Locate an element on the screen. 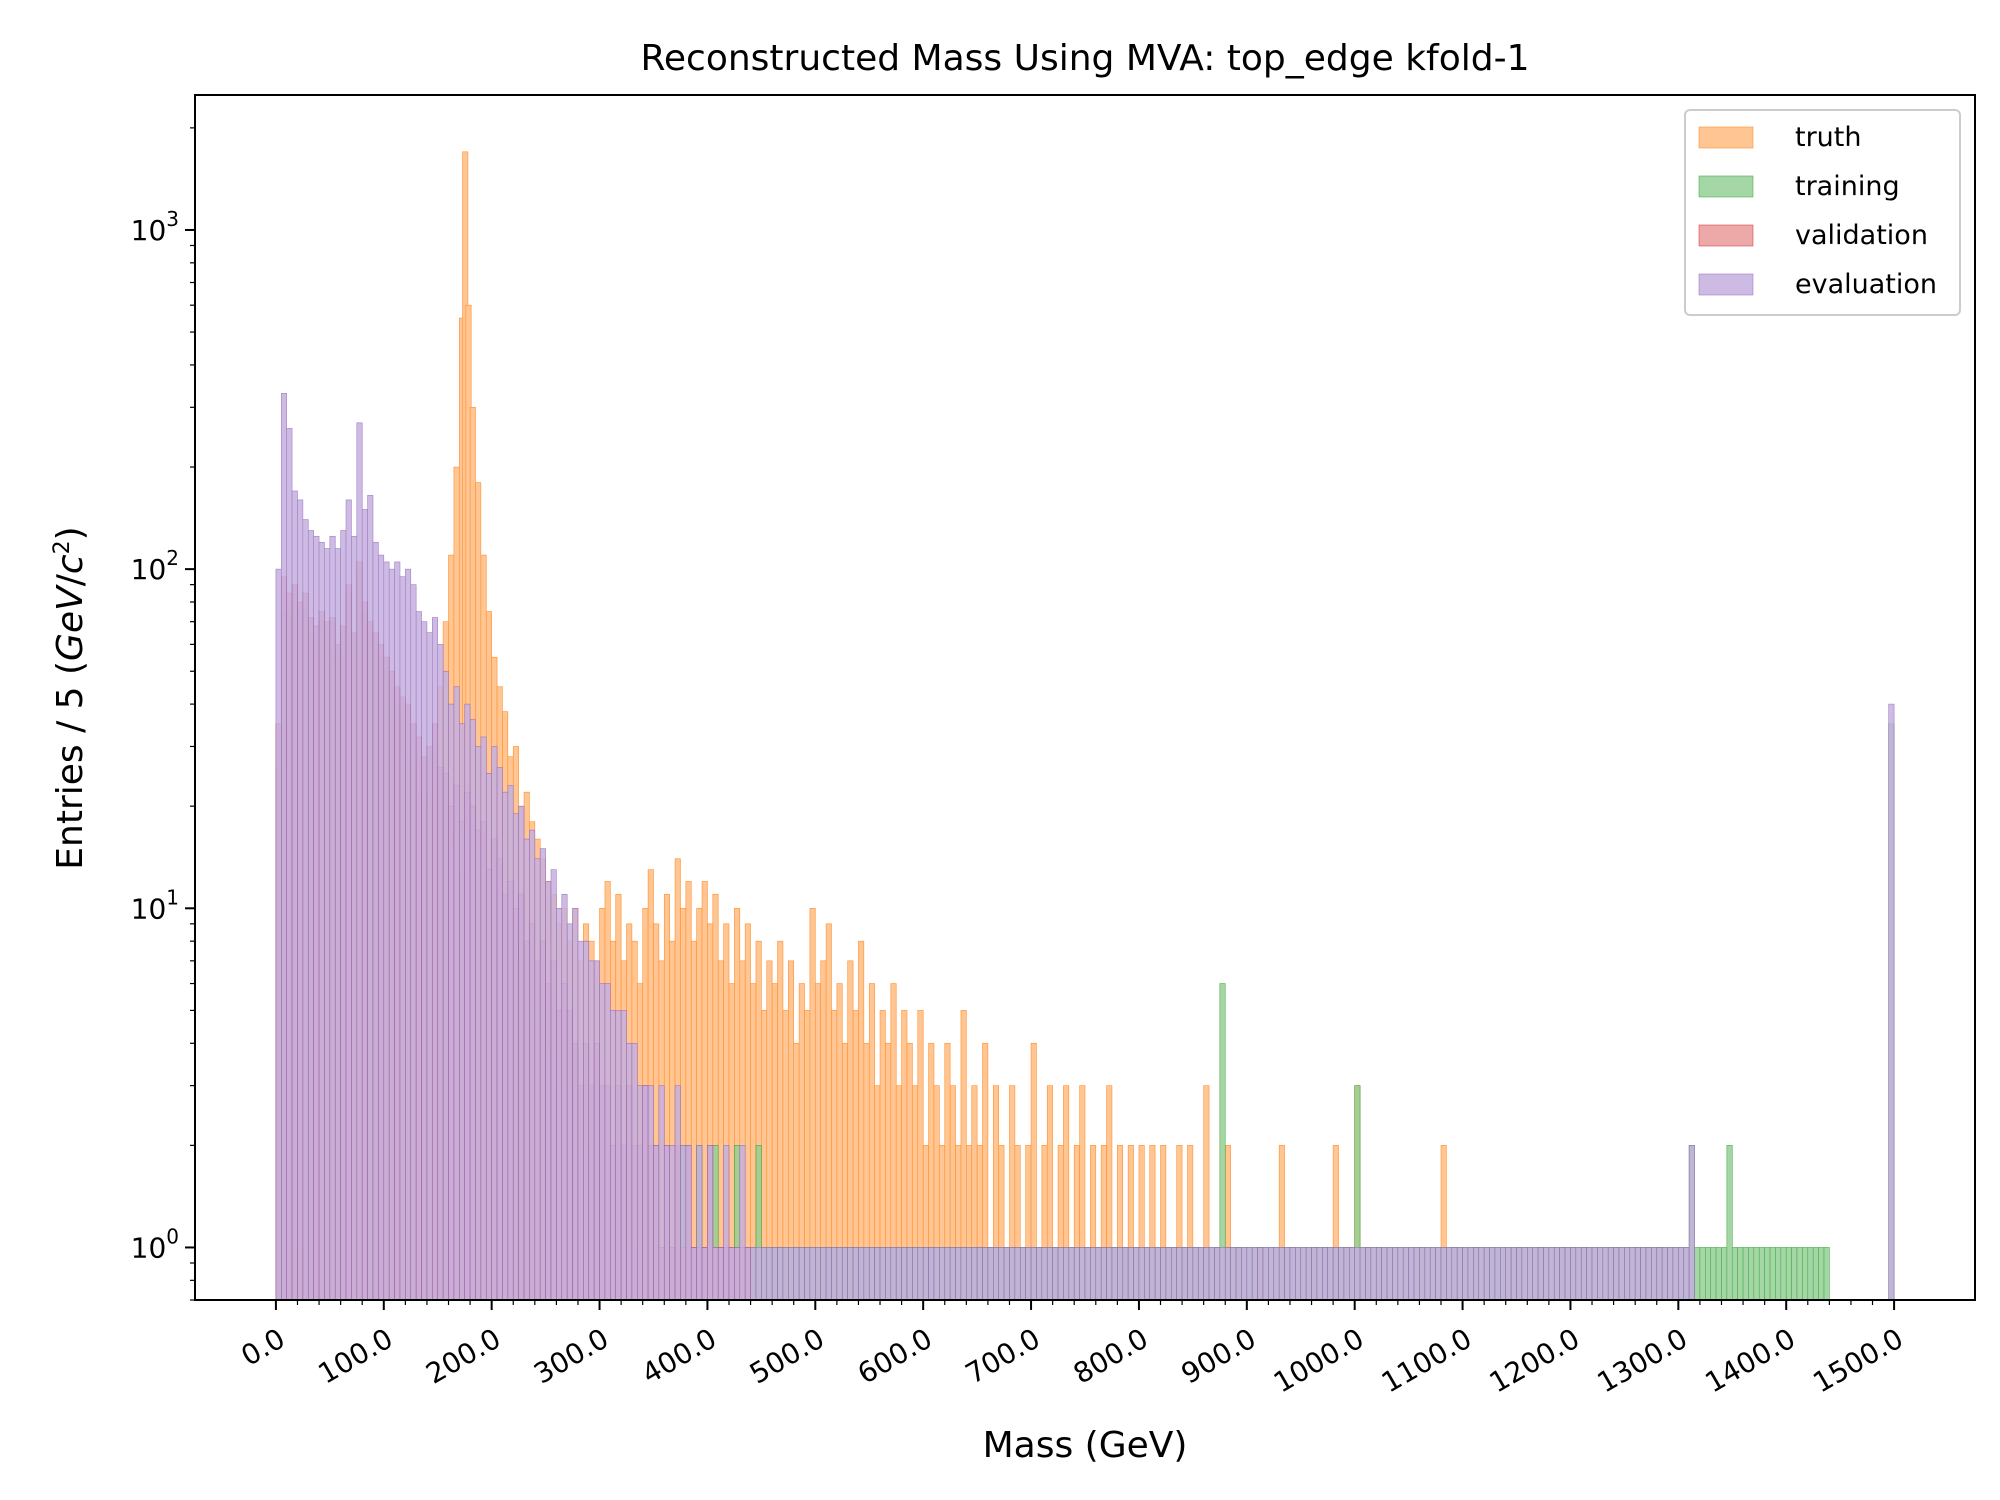 This screenshot has width=2000, height=1500. y-axis-title-post: ) is located at coordinates (70, 533).